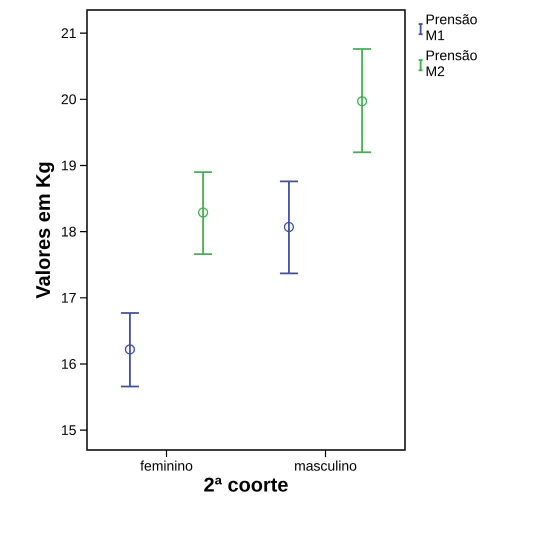  I want to click on x-tick-label: feminino, so click(166, 465).